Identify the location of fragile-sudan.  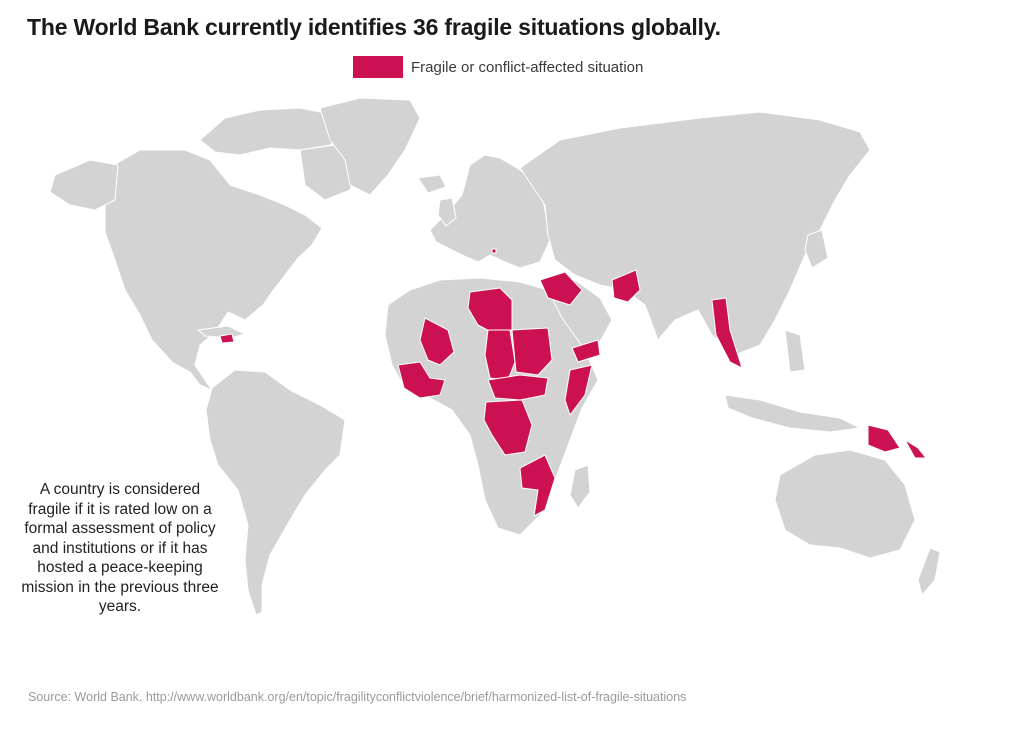
(532, 351).